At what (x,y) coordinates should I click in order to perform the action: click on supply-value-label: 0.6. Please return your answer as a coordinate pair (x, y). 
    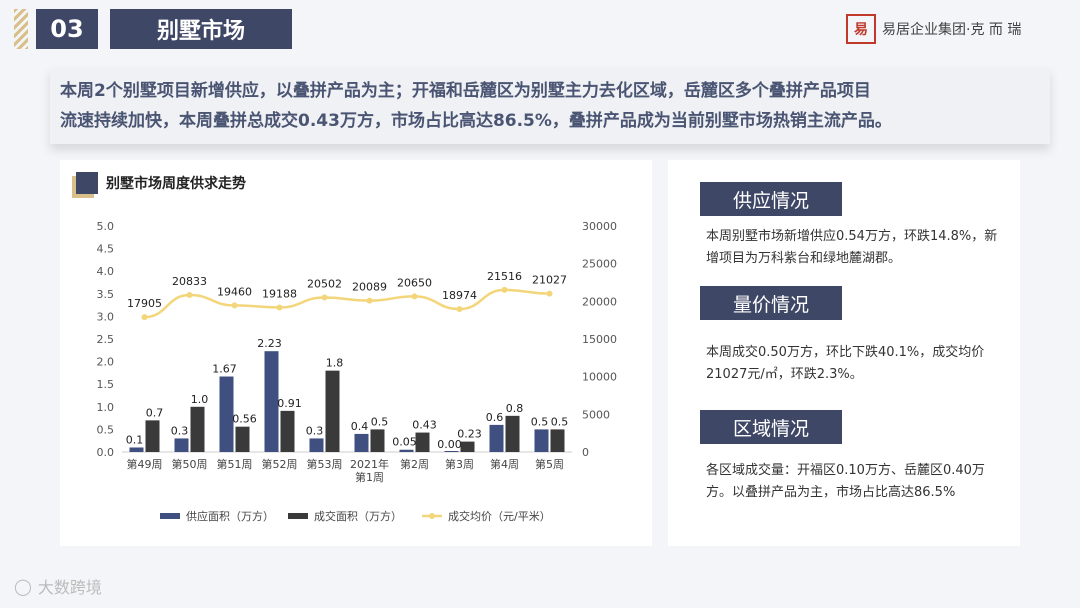
    Looking at the image, I should click on (495, 417).